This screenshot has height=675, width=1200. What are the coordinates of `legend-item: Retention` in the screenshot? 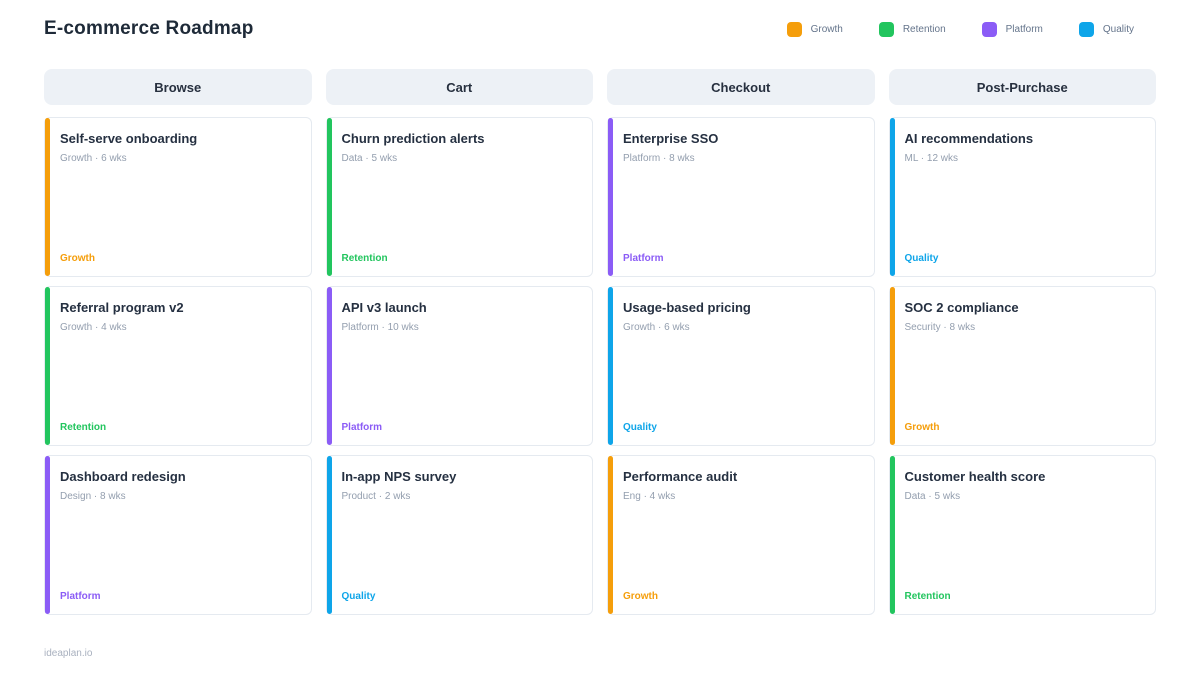 It's located at (912, 29).